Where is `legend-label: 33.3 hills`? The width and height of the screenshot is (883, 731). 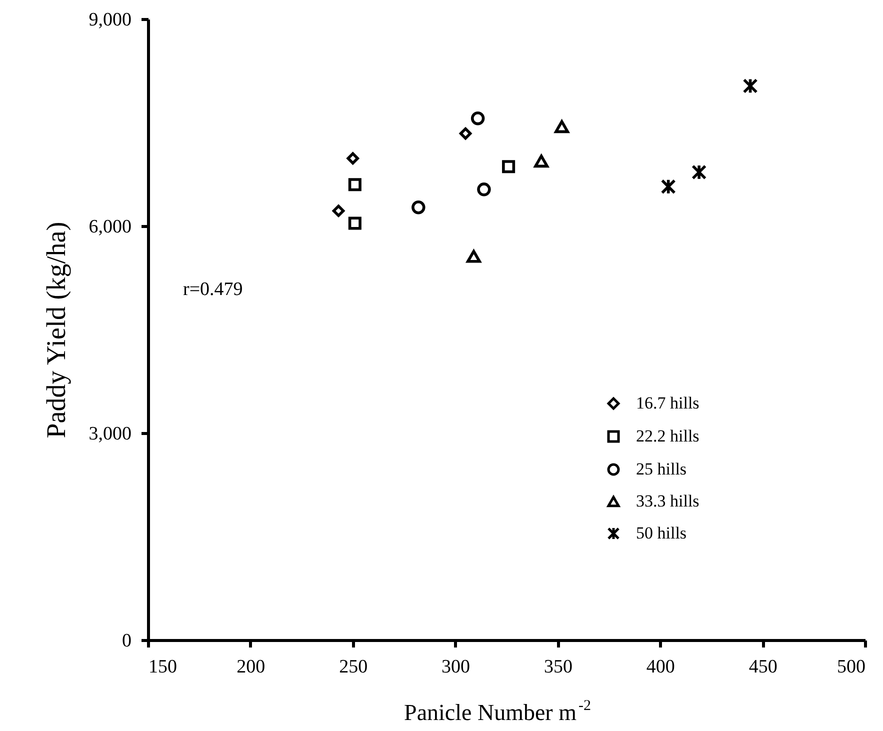
legend-label: 33.3 hills is located at coordinates (668, 501).